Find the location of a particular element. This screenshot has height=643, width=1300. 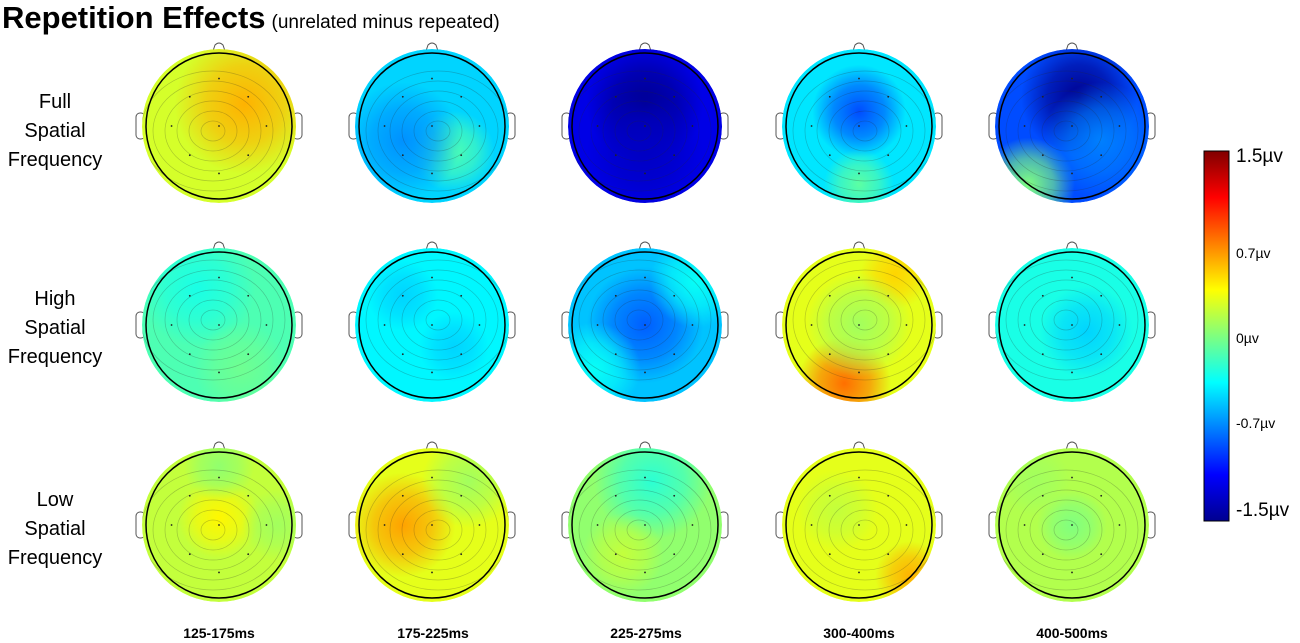

colorbar-label-min: -1.5µv is located at coordinates (1263, 510).